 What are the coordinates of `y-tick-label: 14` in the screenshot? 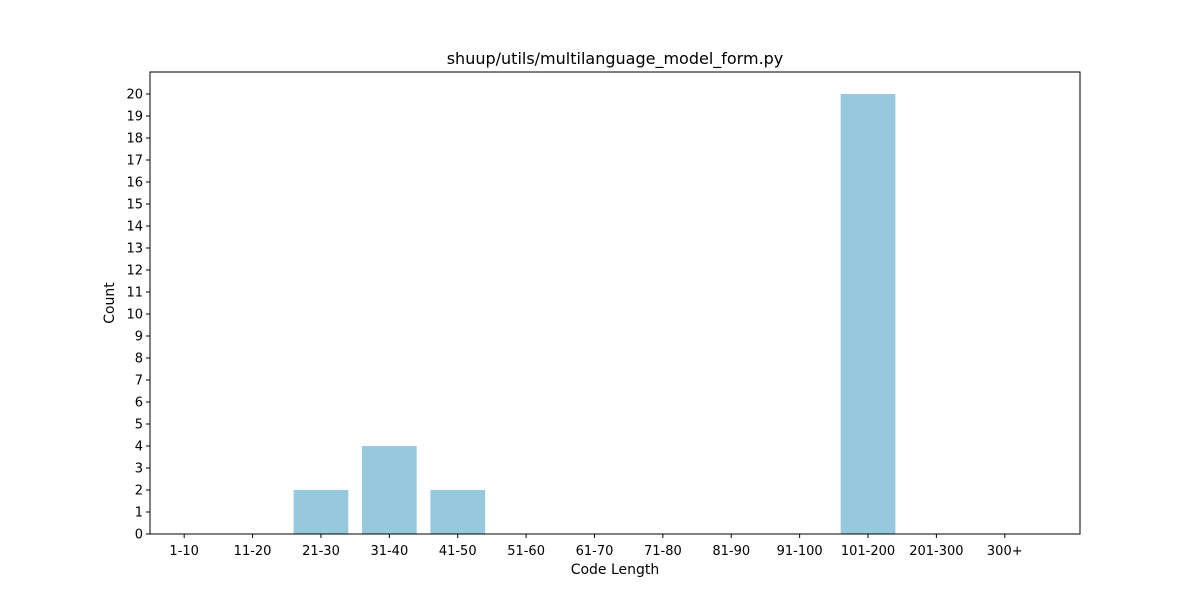 It's located at (134, 227).